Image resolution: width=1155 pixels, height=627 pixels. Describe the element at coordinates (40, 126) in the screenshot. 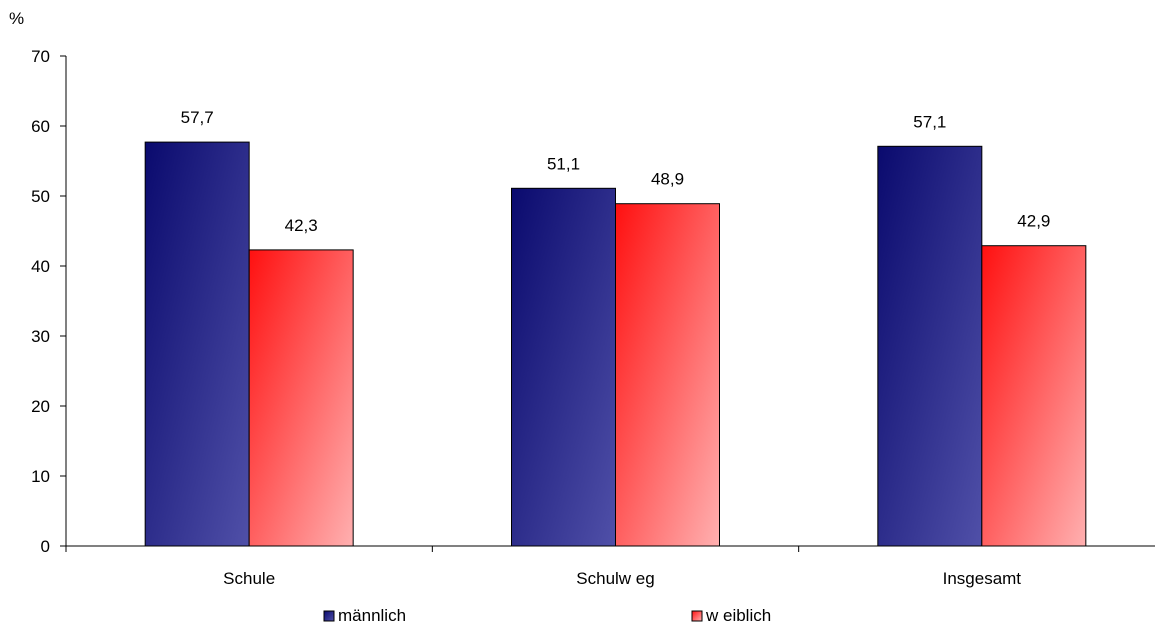

I see `y-tick-label: 60` at that location.